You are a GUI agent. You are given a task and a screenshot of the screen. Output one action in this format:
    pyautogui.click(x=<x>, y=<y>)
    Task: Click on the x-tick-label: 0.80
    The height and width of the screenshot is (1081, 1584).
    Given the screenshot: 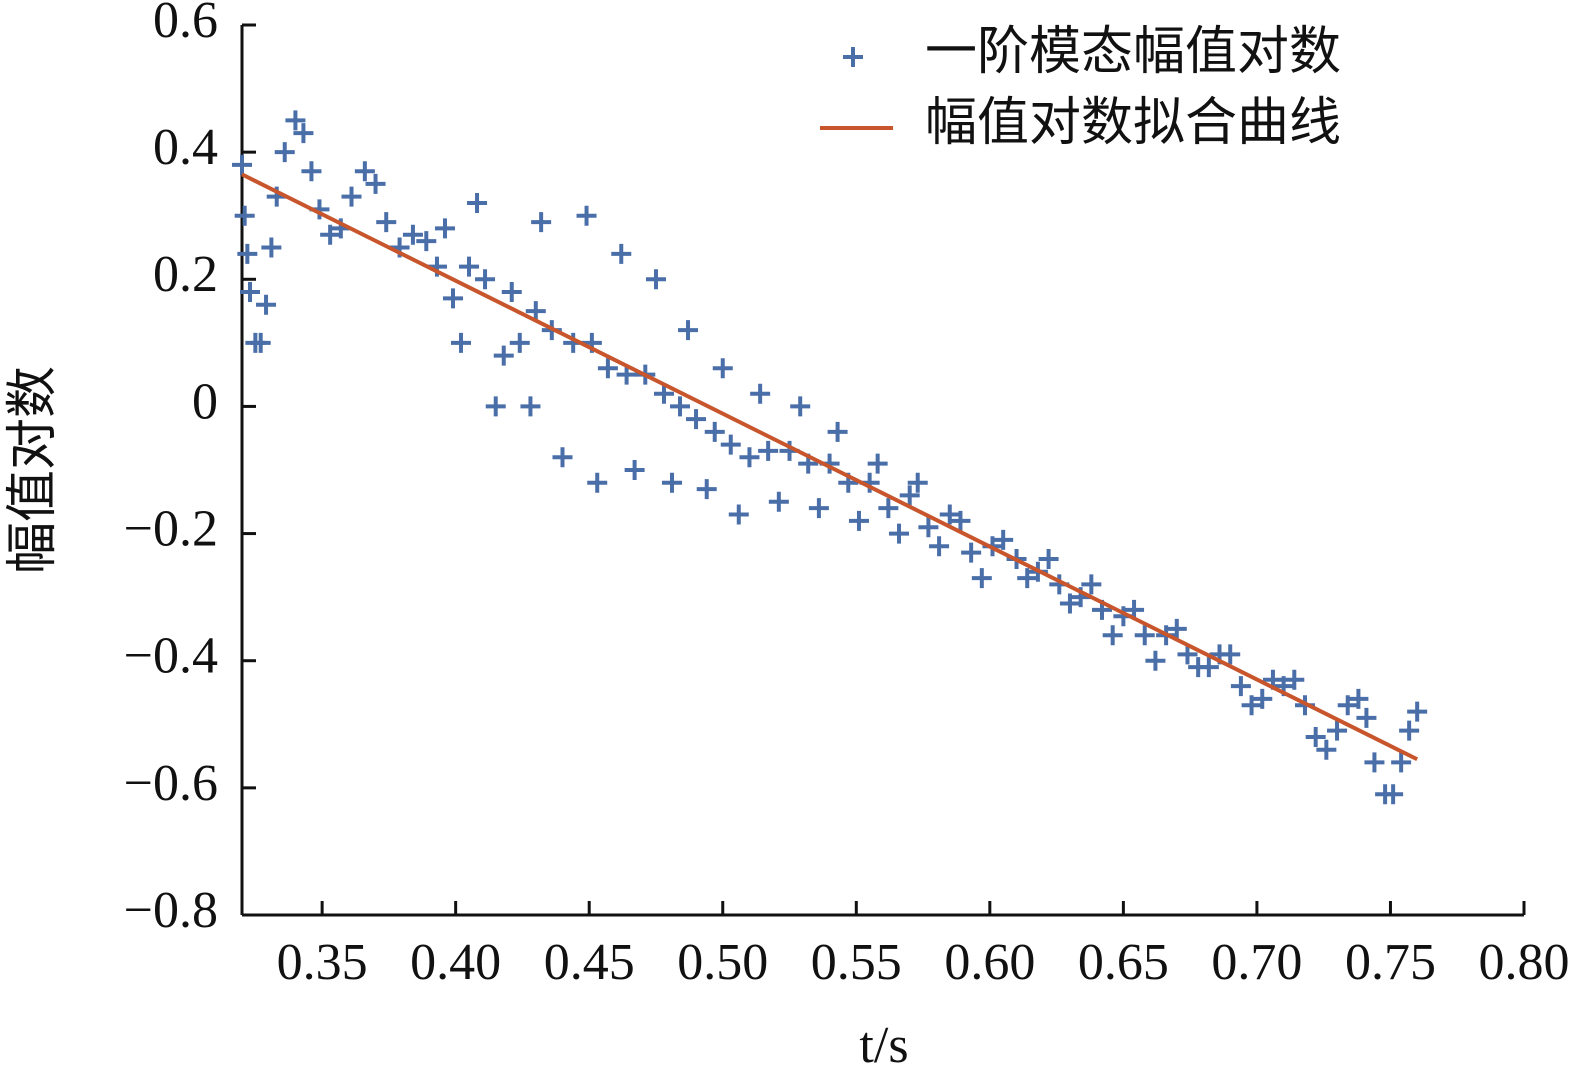 What is the action you would take?
    pyautogui.click(x=1524, y=962)
    